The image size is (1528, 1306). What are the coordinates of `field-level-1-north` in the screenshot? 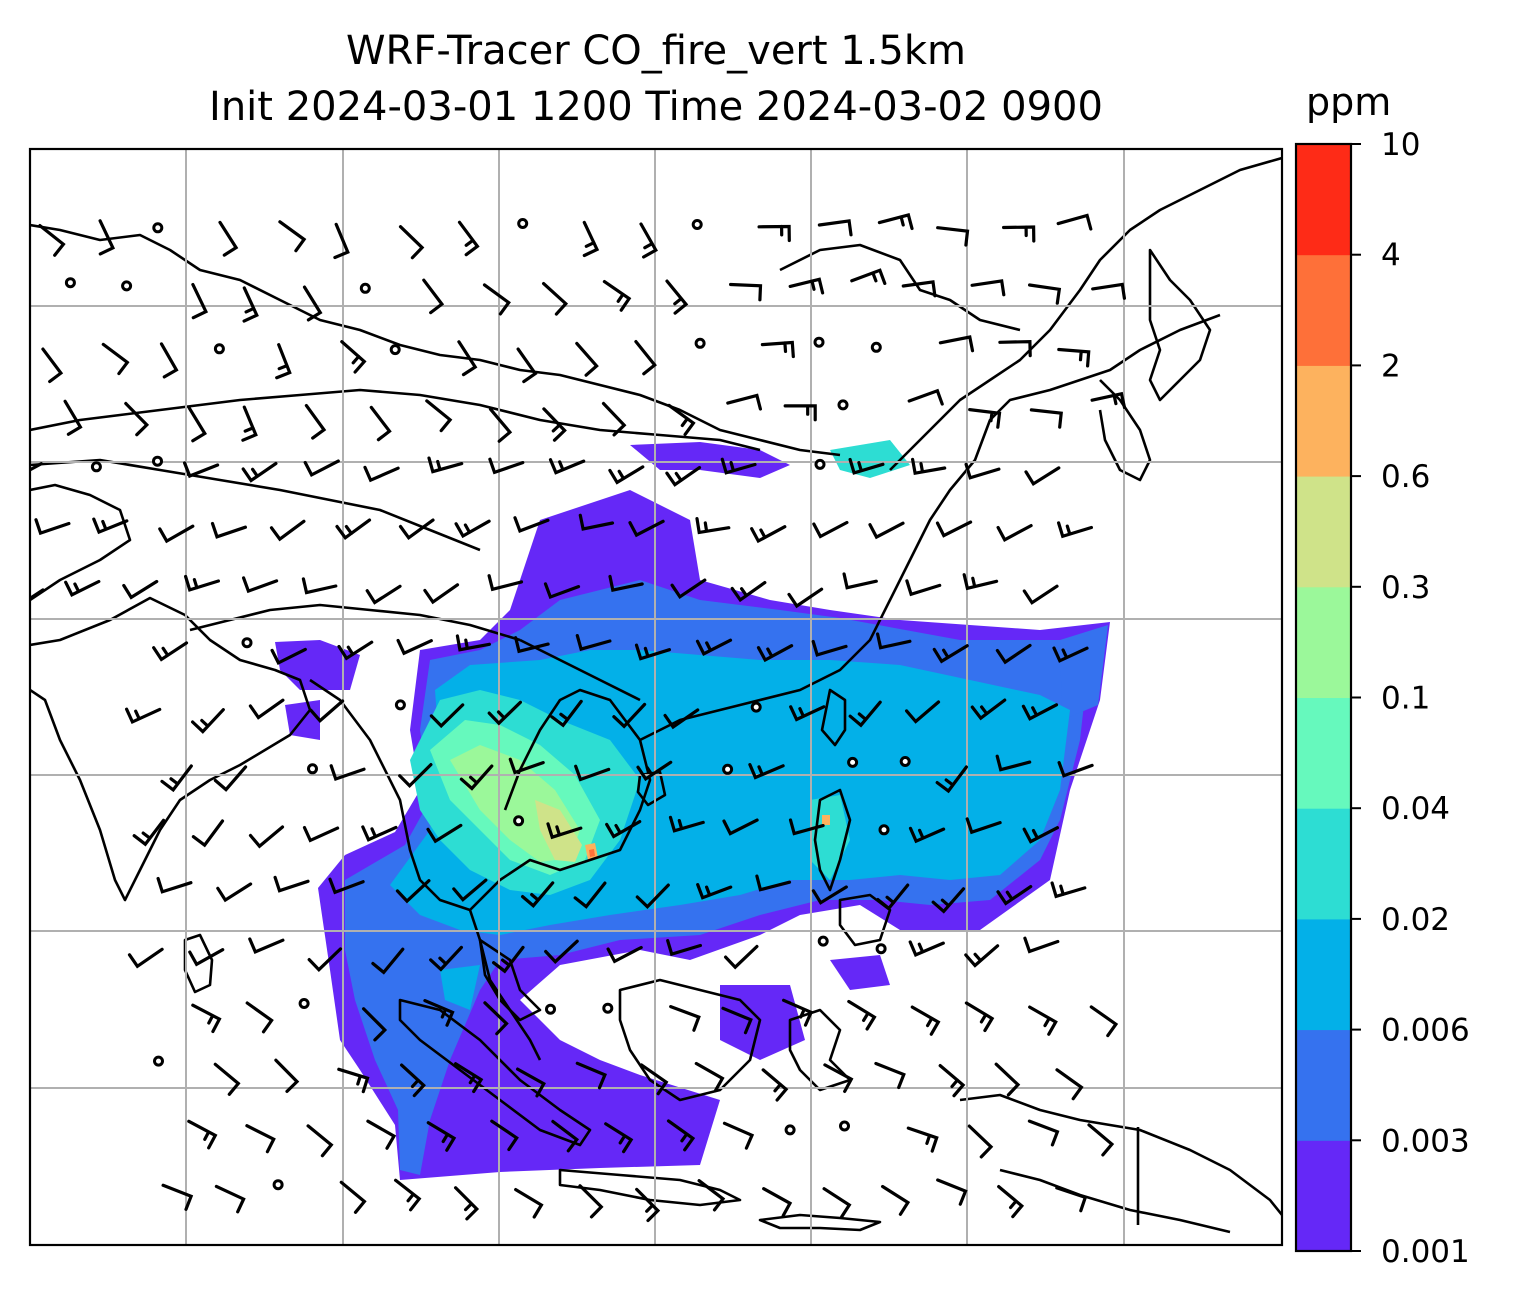 It's located at (710, 460).